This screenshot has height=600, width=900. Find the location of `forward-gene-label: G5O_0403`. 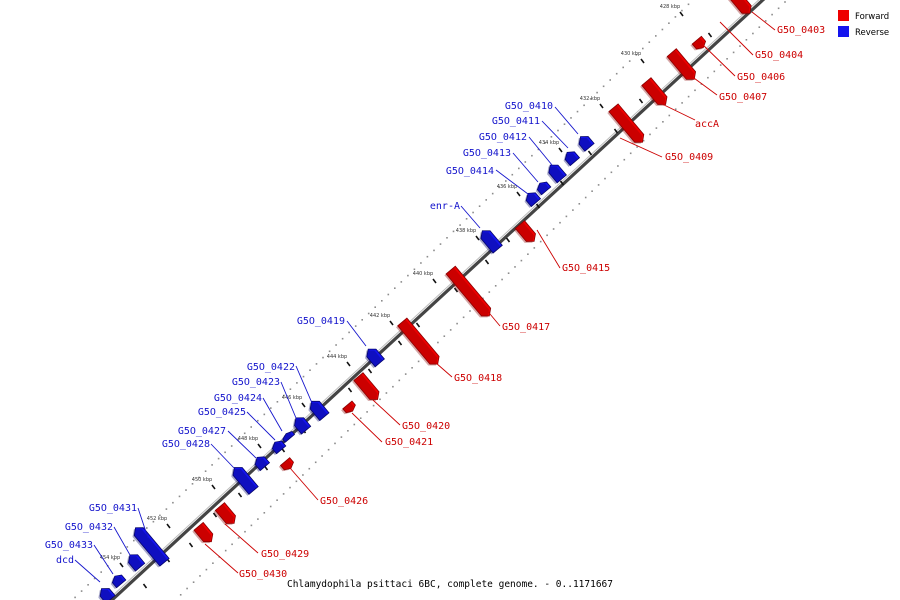

forward-gene-label: G5O_0403 is located at coordinates (801, 30).